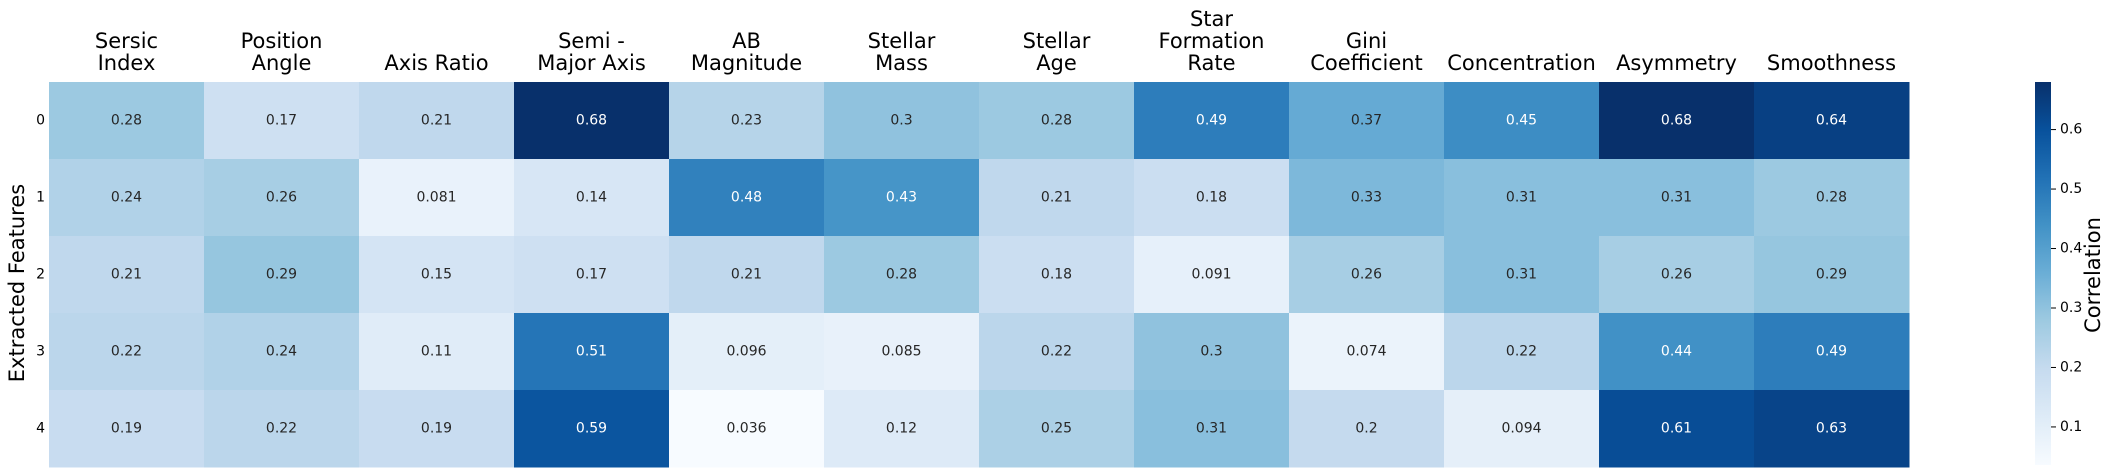 This screenshot has width=2112, height=476. I want to click on cell-value-label: 0.3, so click(901, 121).